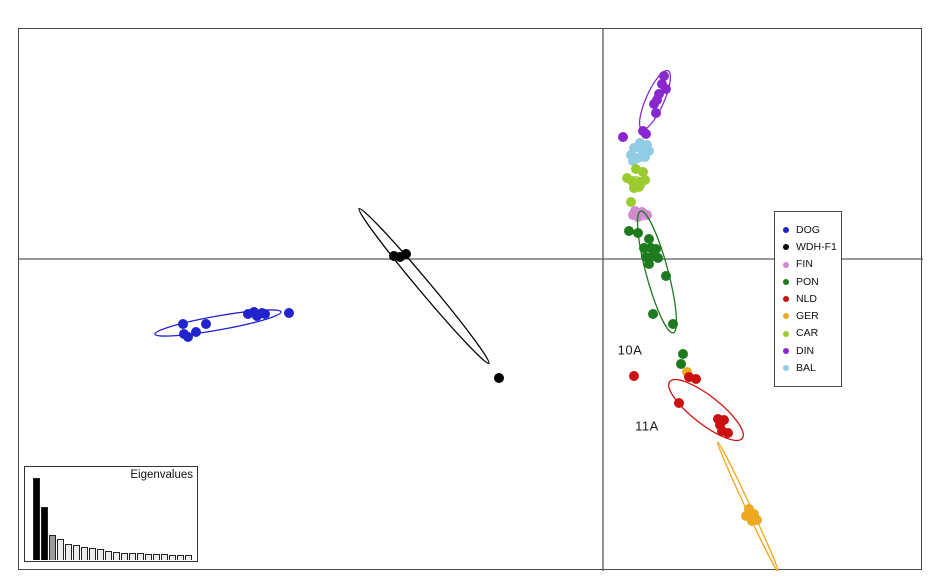 The width and height of the screenshot is (942, 588). Describe the element at coordinates (424, 286) in the screenshot. I see `inertia-ellipse-WDH-F1` at that location.